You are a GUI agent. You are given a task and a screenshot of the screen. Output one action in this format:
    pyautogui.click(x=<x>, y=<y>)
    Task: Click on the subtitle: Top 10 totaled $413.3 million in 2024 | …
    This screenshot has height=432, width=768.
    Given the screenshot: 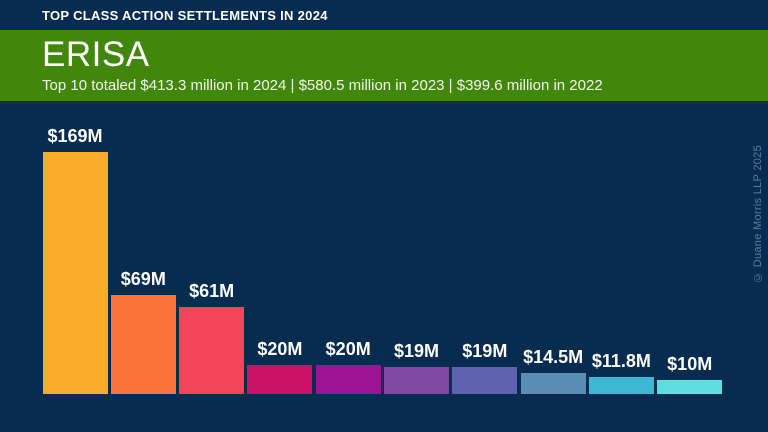 What is the action you would take?
    pyautogui.click(x=322, y=85)
    